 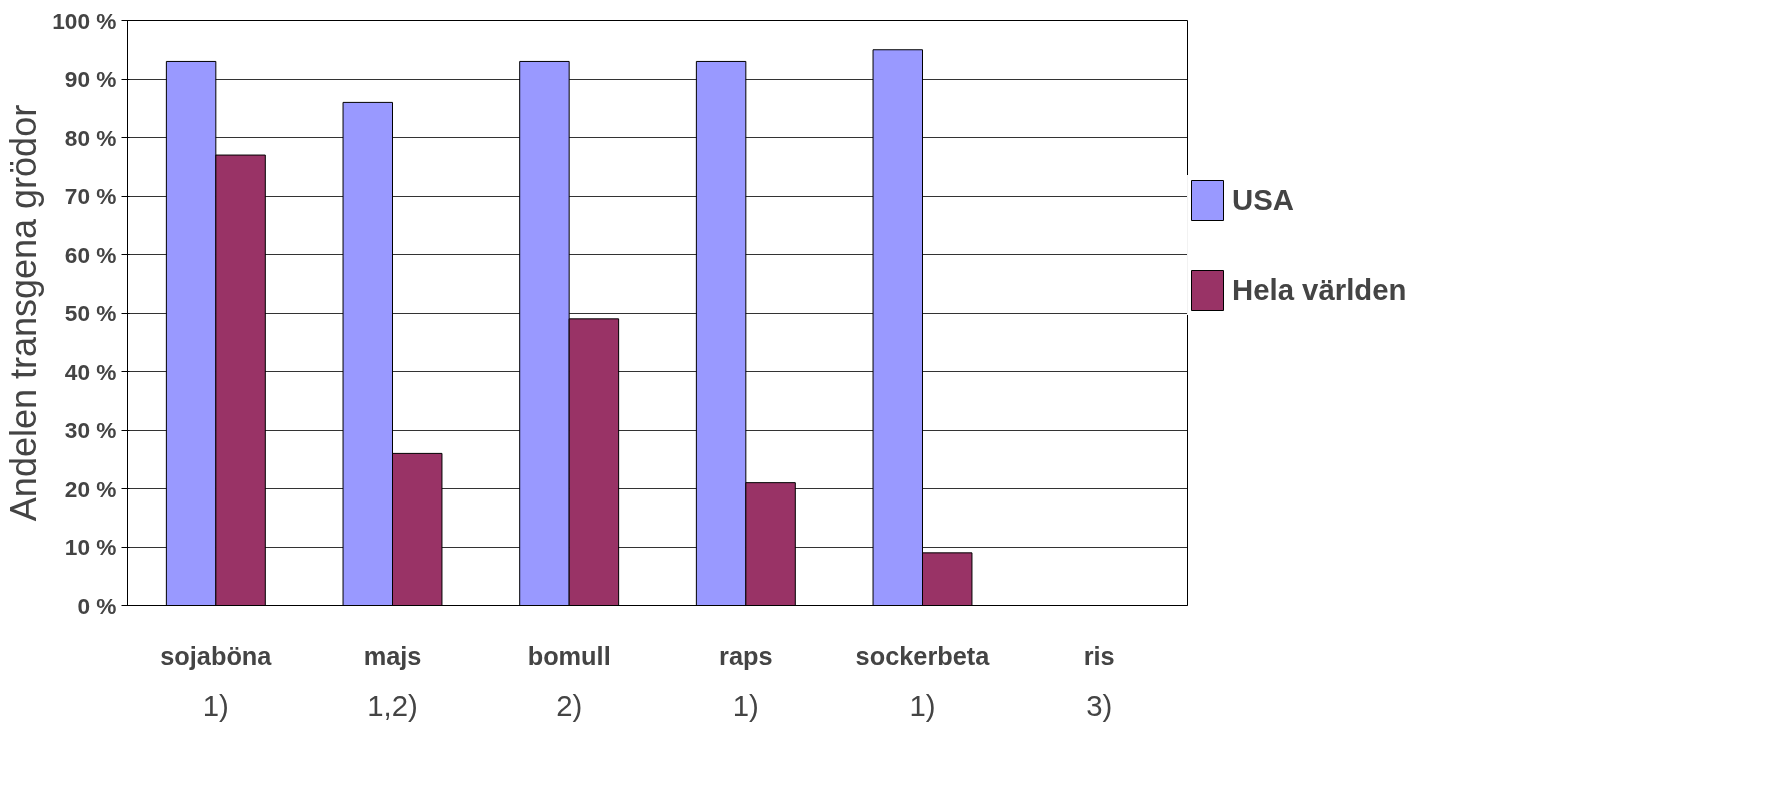 I want to click on y-tick-label: 20 %, so click(x=90, y=488).